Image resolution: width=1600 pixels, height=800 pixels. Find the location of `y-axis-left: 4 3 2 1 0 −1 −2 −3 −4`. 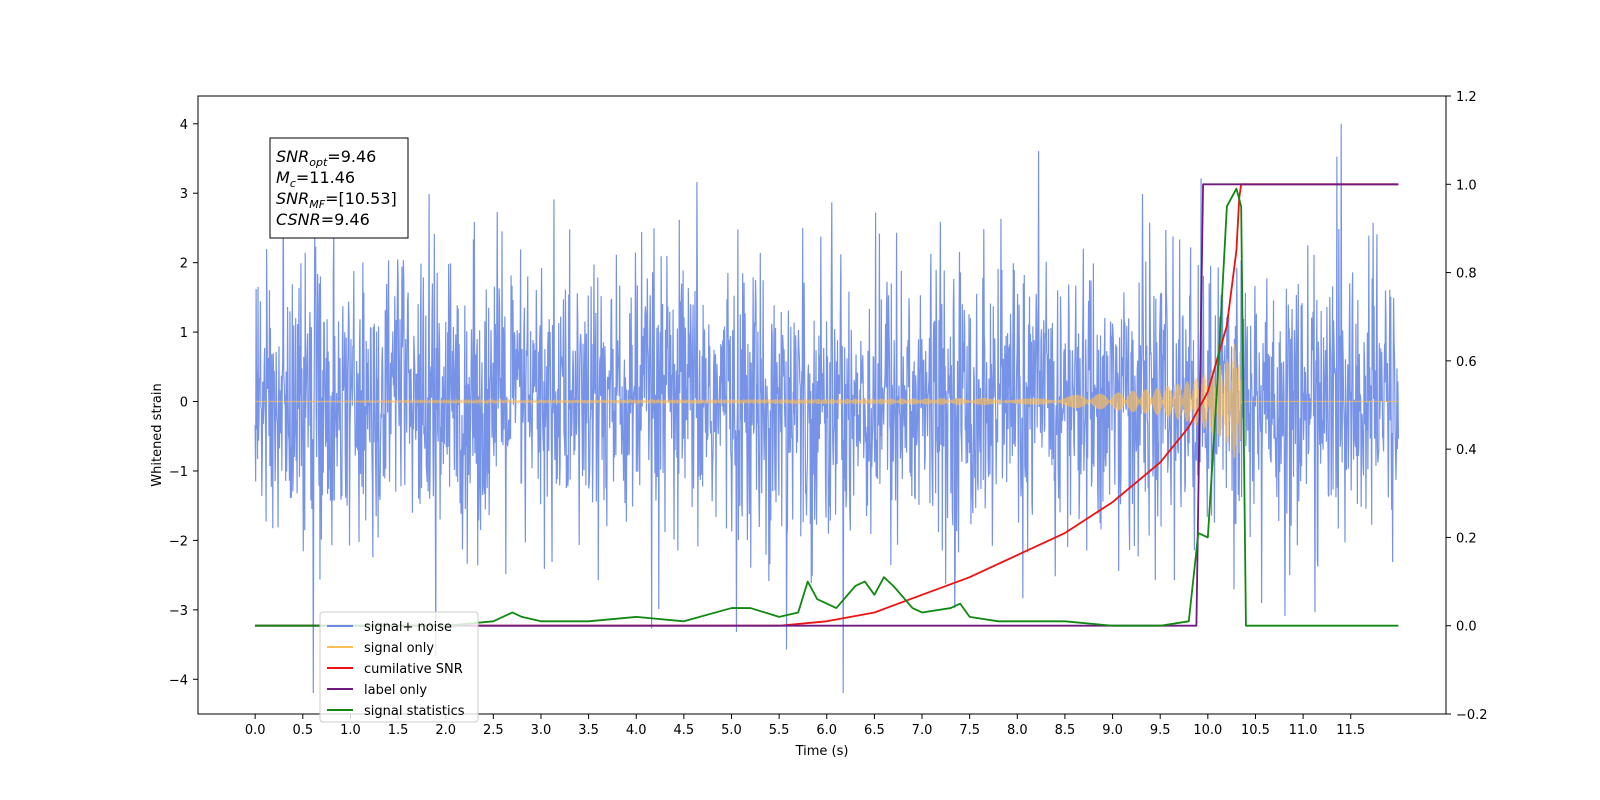

y-axis-left: 4 3 2 1 0 −1 −2 −3 −4 is located at coordinates (183, 403).